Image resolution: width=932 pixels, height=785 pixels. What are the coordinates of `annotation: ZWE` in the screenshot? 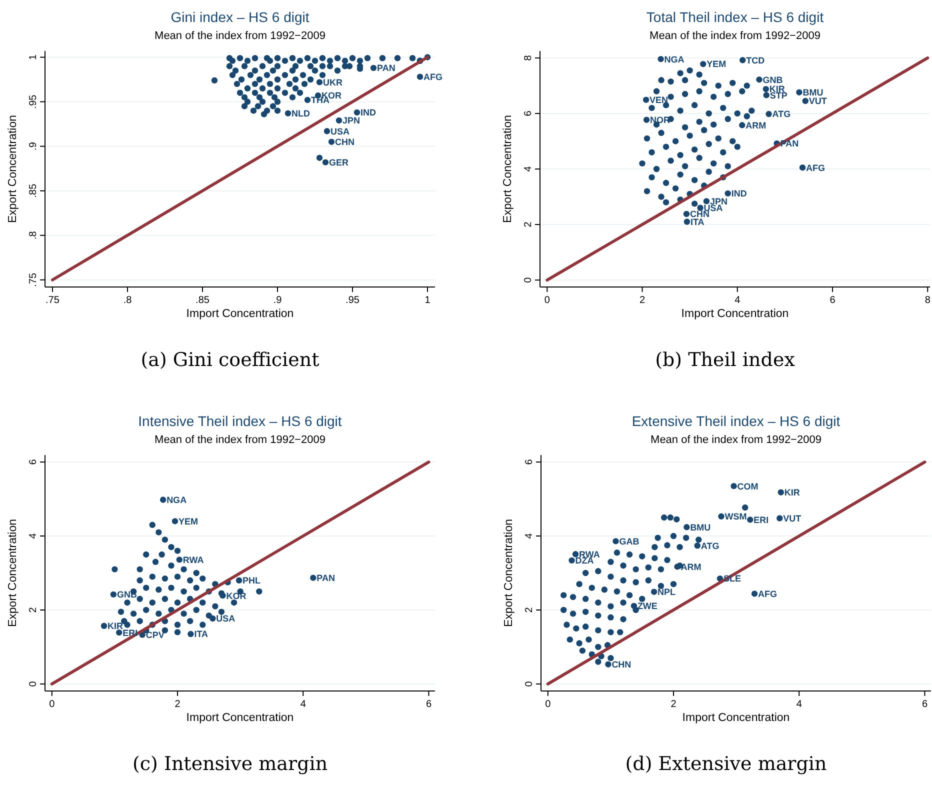 It's located at (647, 606).